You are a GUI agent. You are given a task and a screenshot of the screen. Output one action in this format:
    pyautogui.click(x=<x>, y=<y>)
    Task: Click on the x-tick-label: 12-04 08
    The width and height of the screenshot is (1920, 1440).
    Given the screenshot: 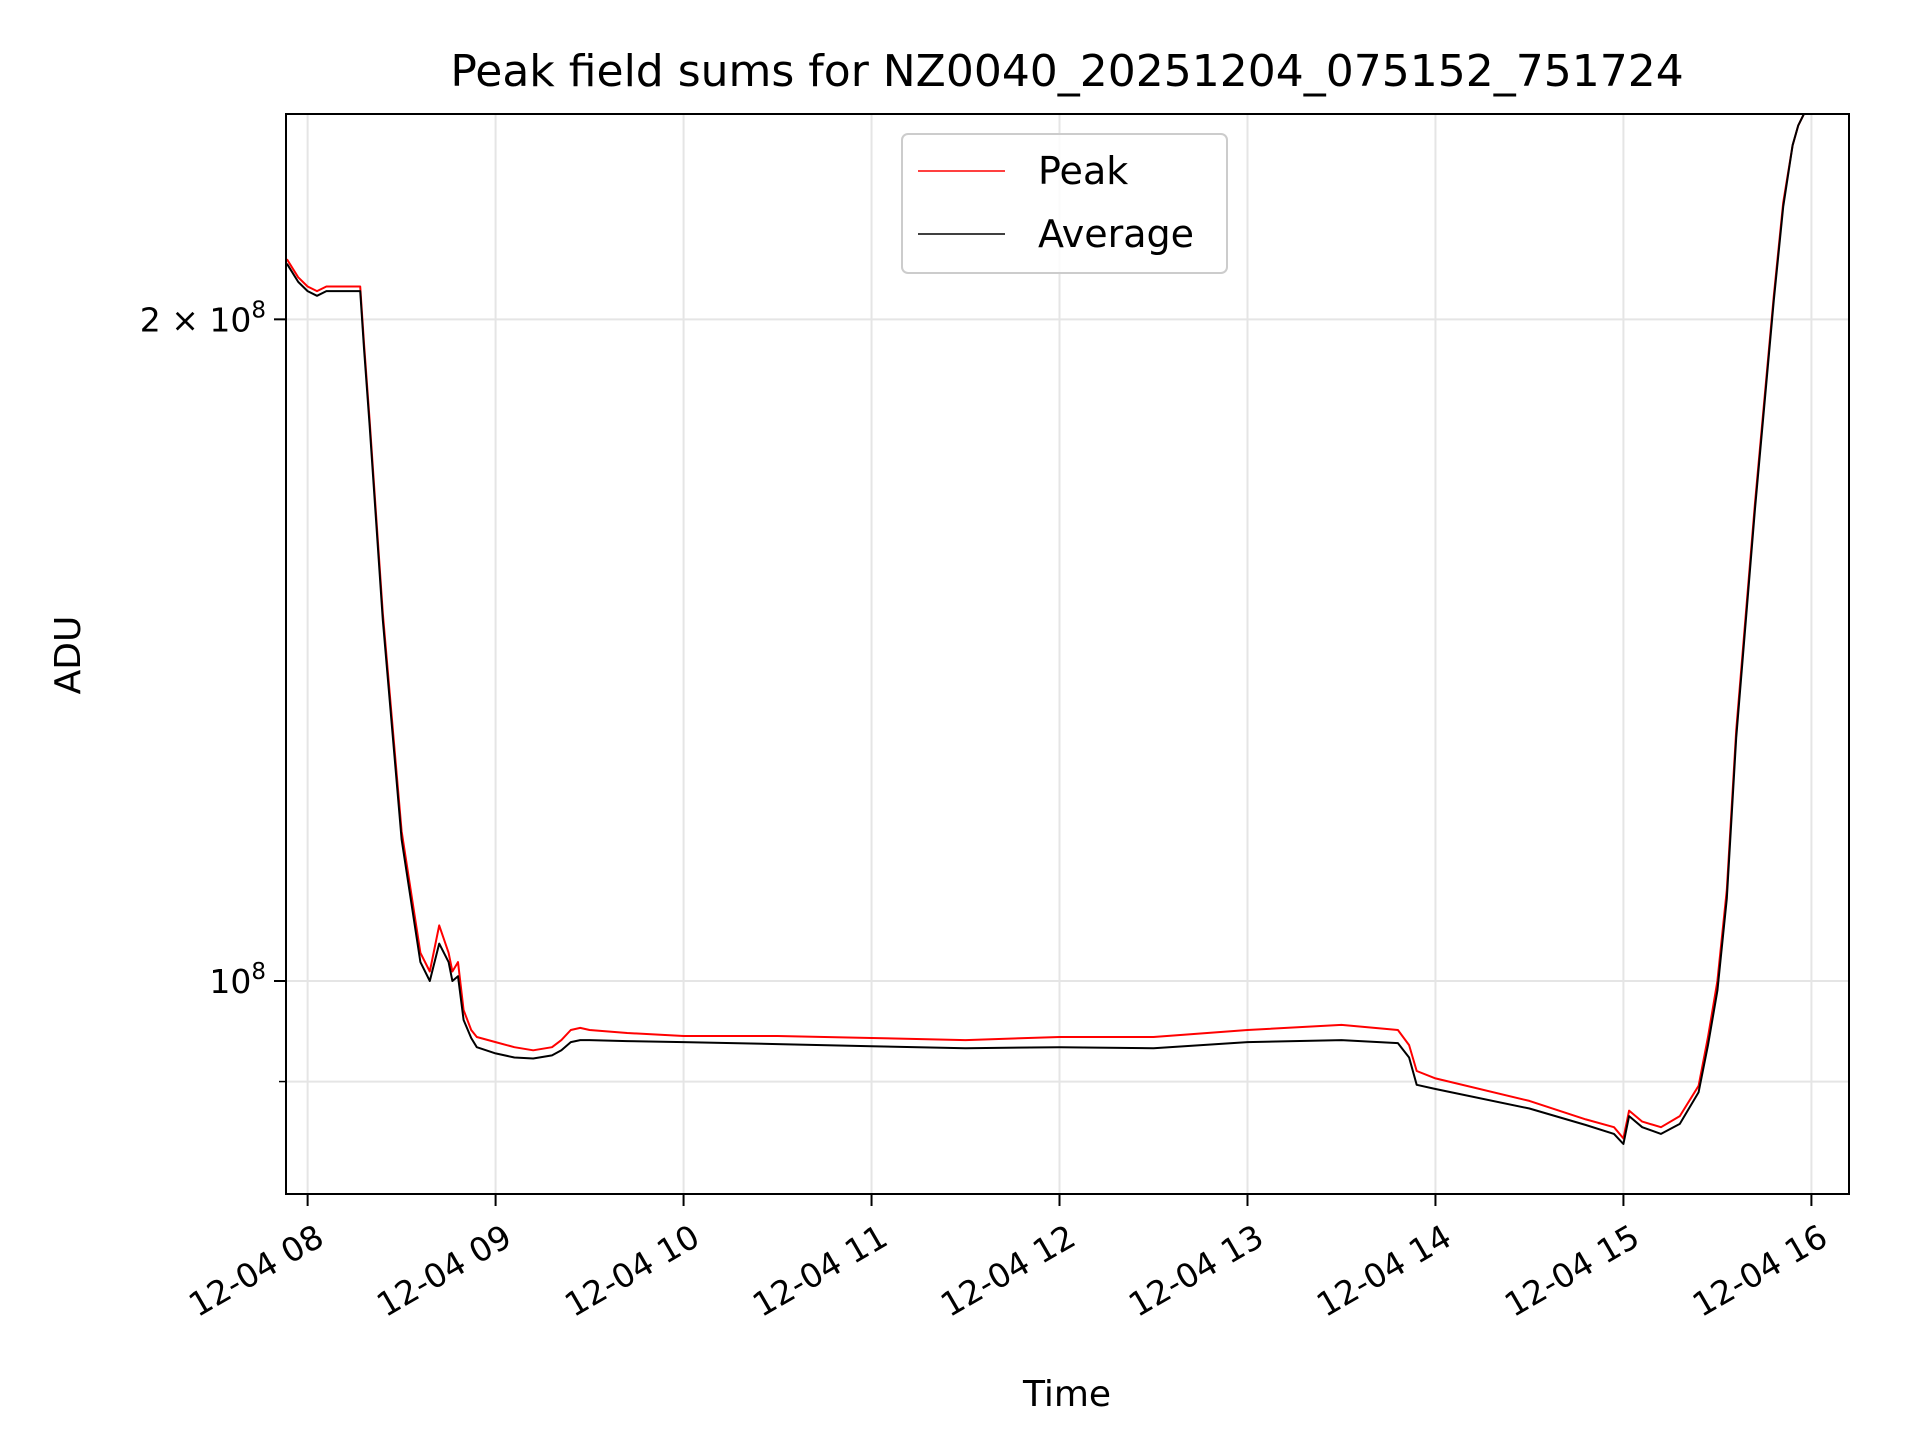 What is the action you would take?
    pyautogui.click(x=256, y=1271)
    